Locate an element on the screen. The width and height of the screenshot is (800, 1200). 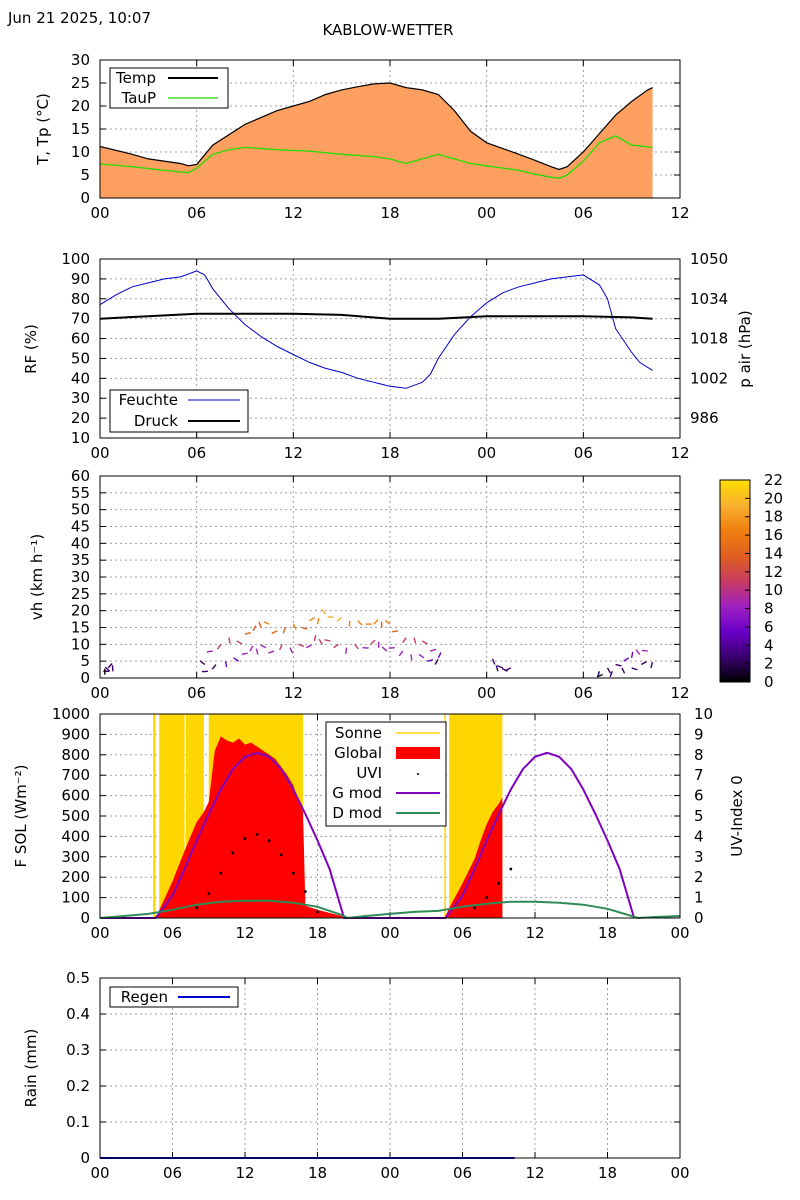
hum-y2tick-label: 1034 is located at coordinates (709, 299).